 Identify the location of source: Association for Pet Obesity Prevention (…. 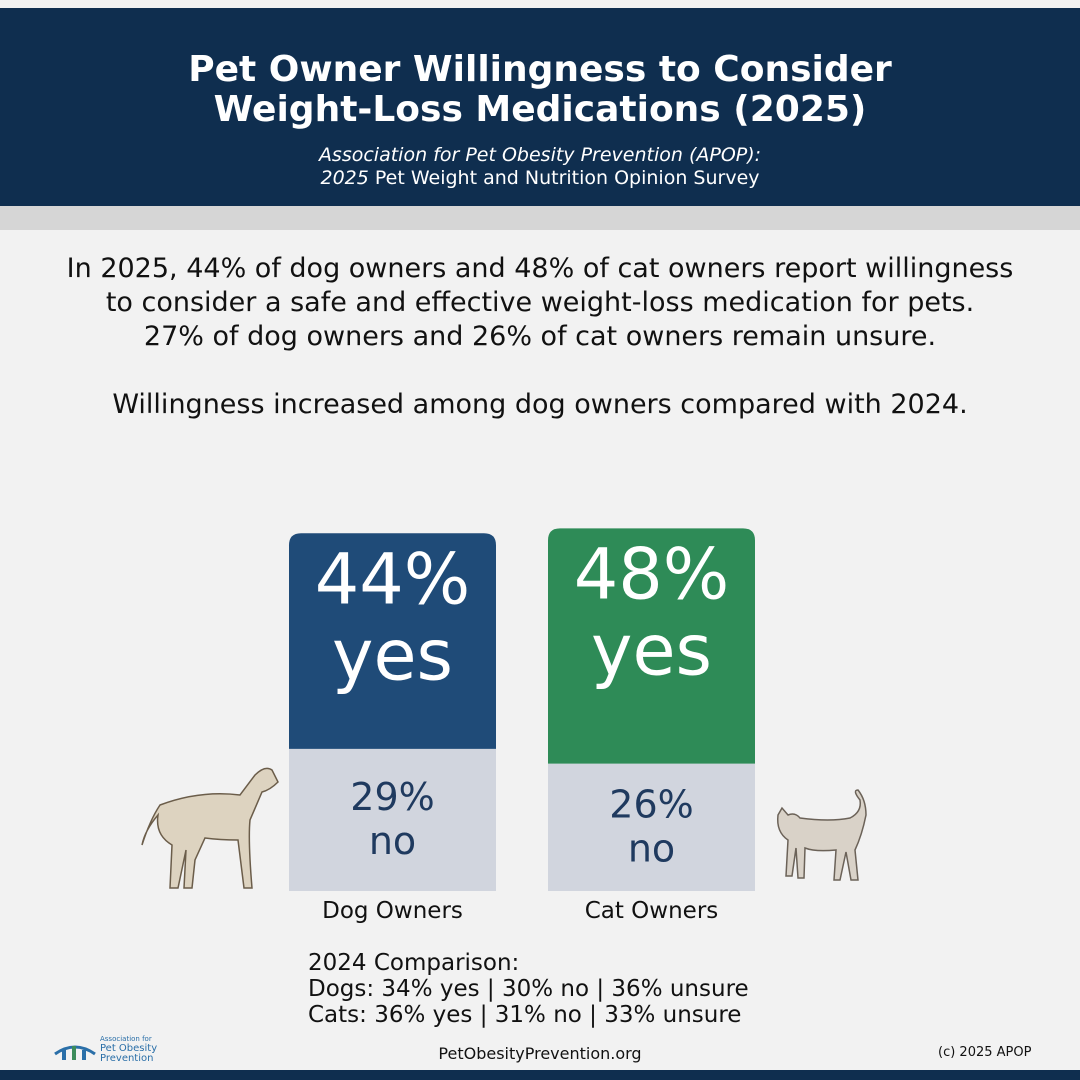
(540, 167).